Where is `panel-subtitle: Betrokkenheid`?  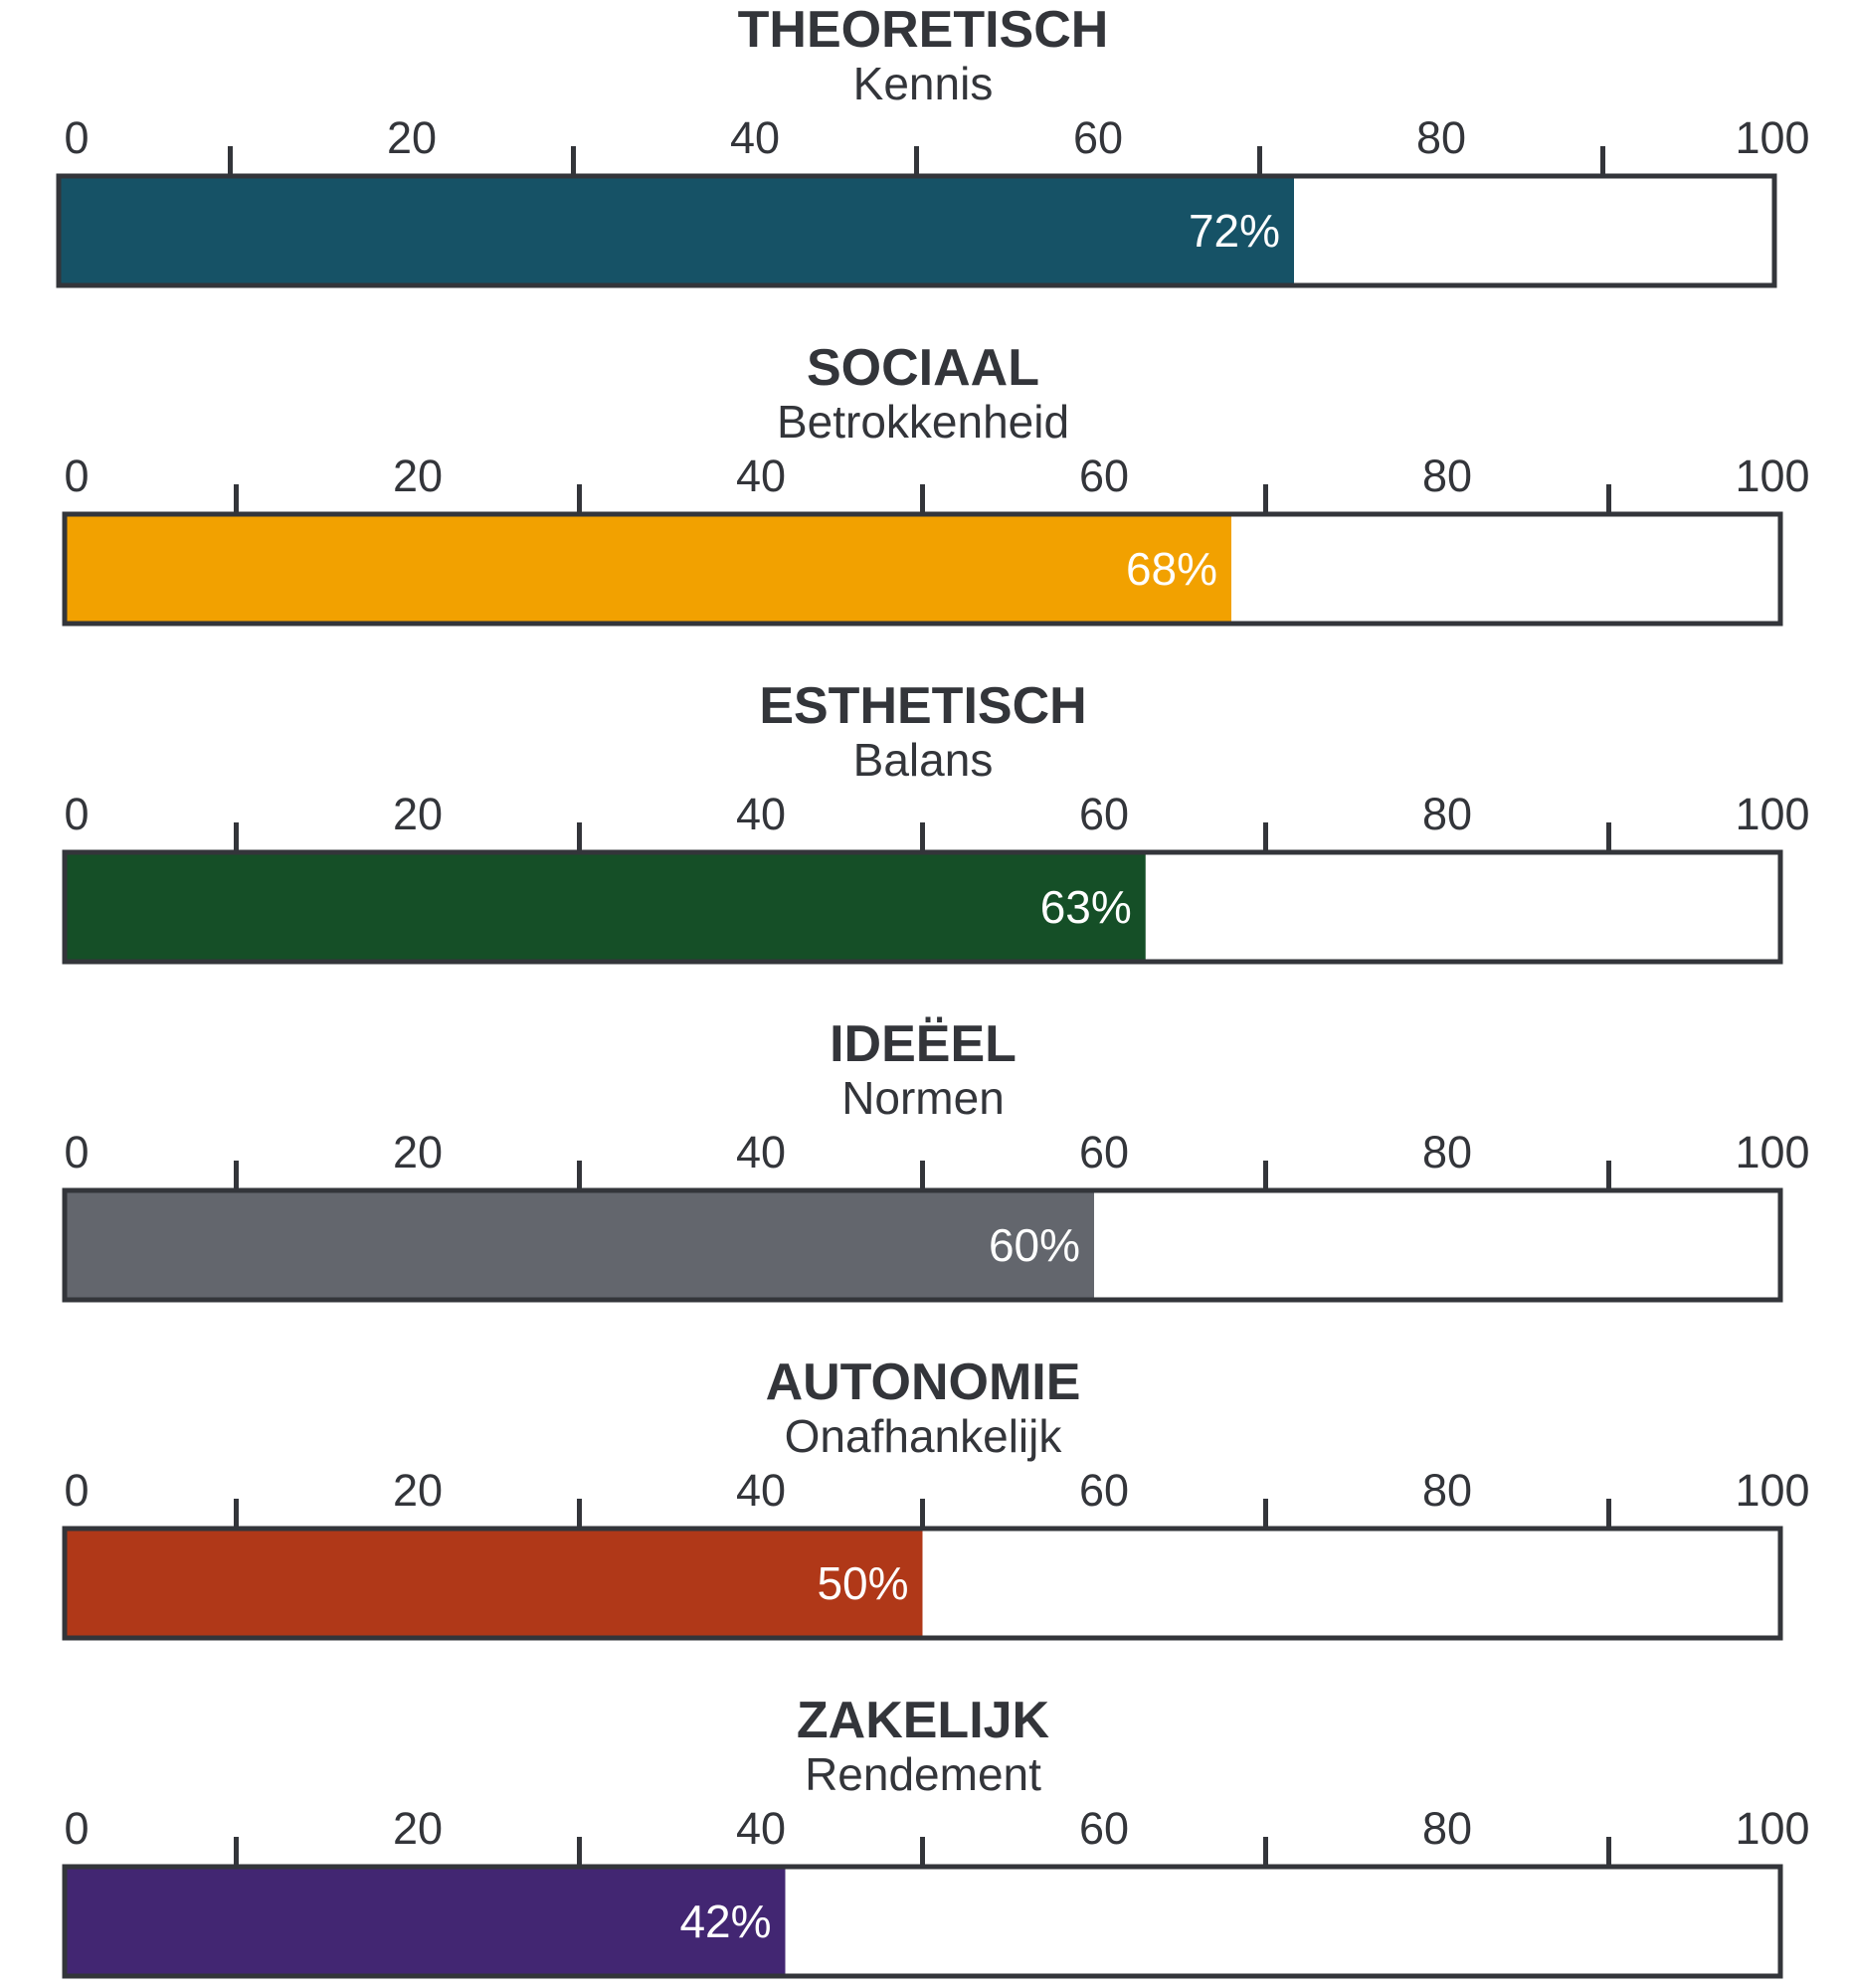 panel-subtitle: Betrokkenheid is located at coordinates (923, 422).